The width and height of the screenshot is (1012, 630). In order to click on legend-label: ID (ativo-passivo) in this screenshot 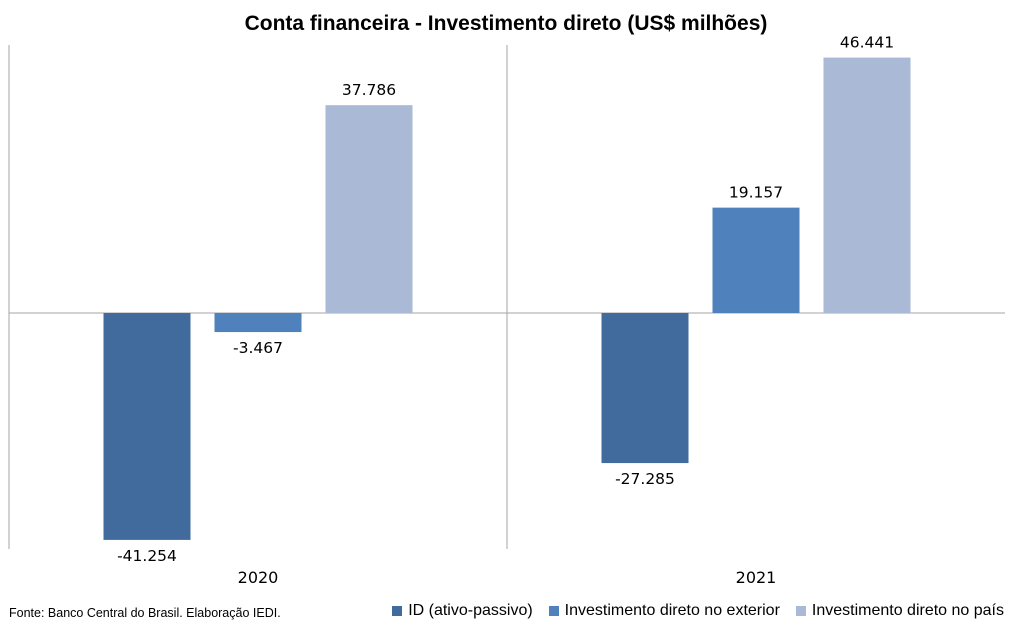, I will do `click(470, 610)`.